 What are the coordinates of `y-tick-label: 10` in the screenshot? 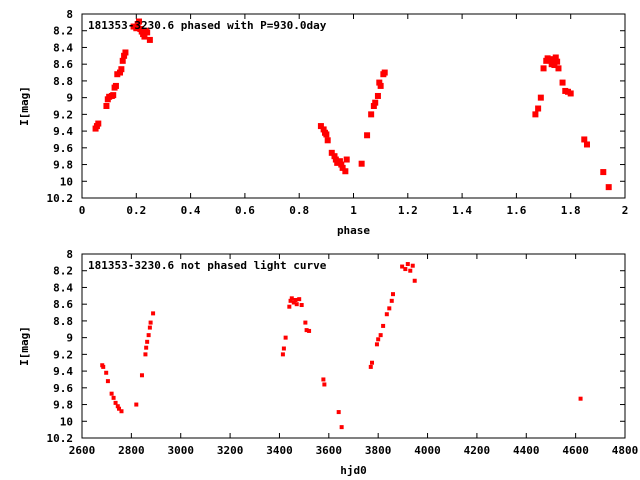 It's located at (66, 421).